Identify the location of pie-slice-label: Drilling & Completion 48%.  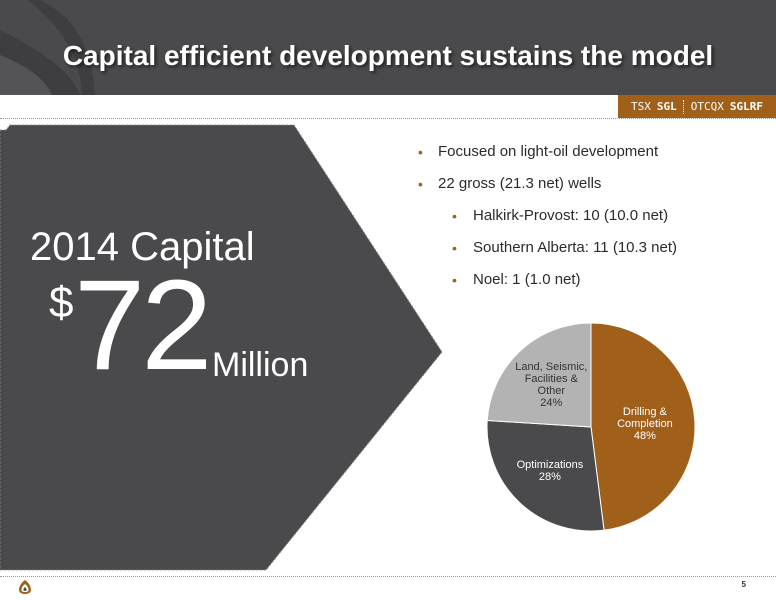
(645, 424).